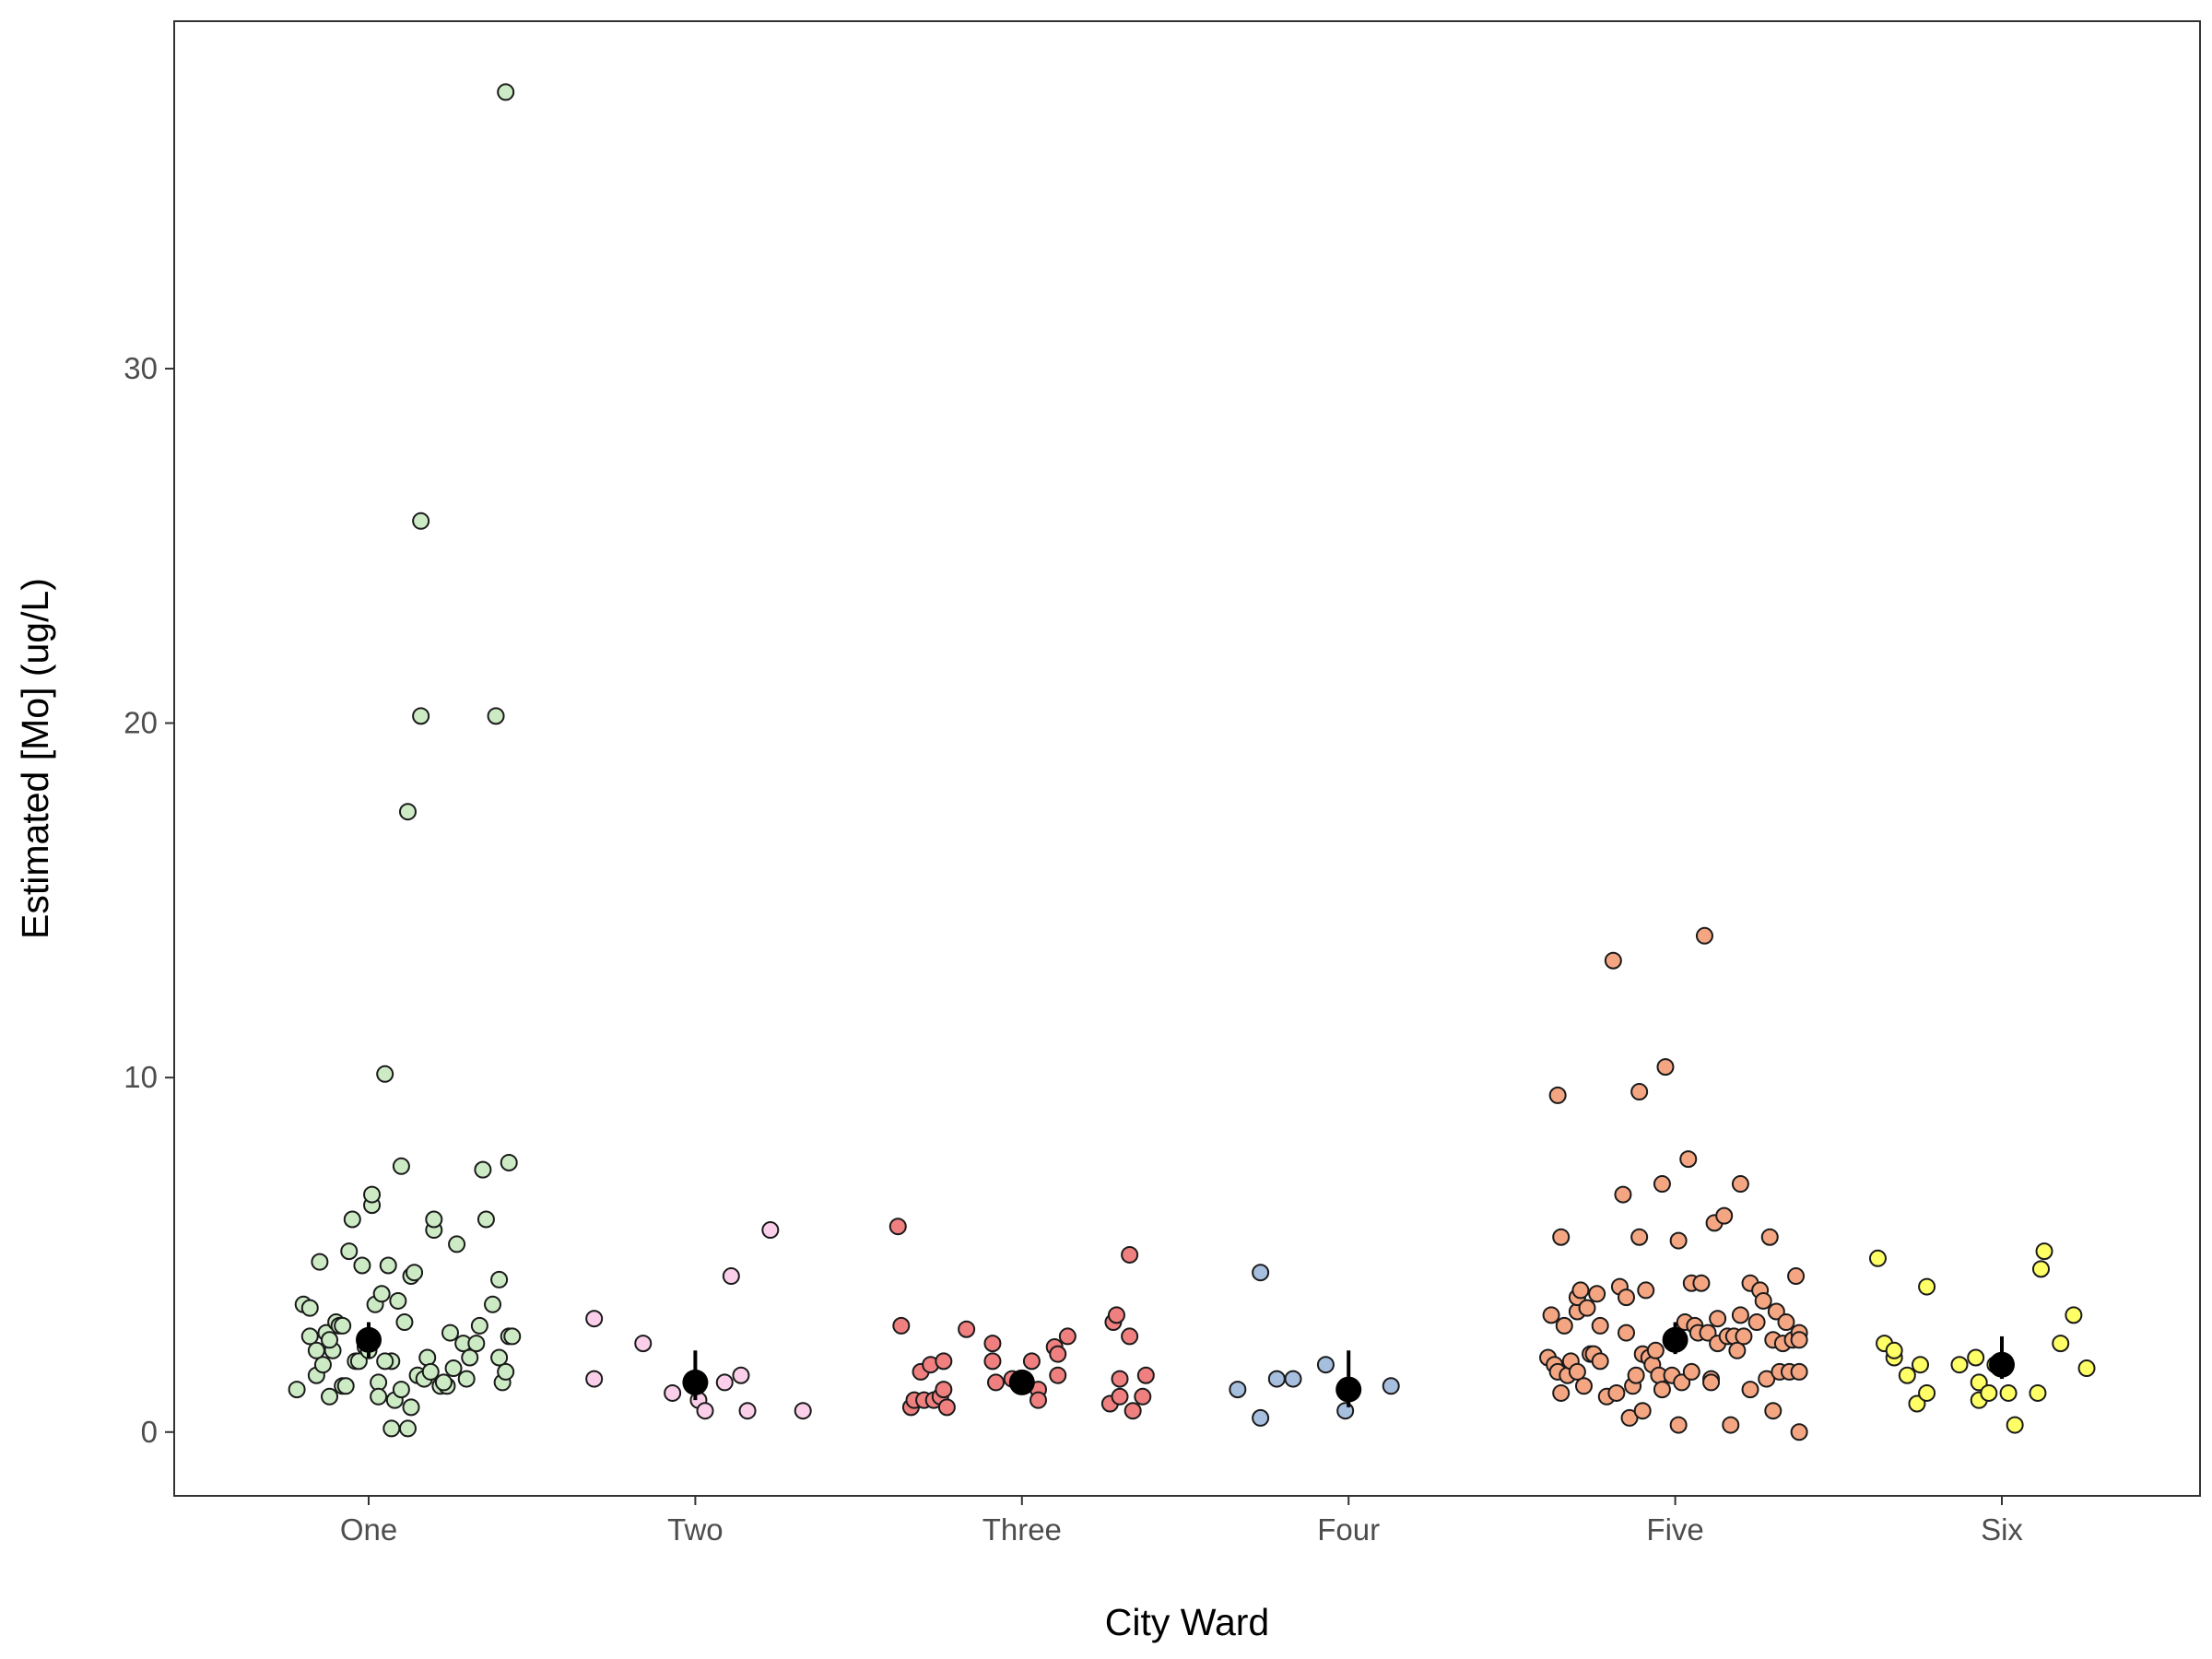 Image resolution: width=2212 pixels, height=1659 pixels. I want to click on x-tick-label: Two, so click(695, 1529).